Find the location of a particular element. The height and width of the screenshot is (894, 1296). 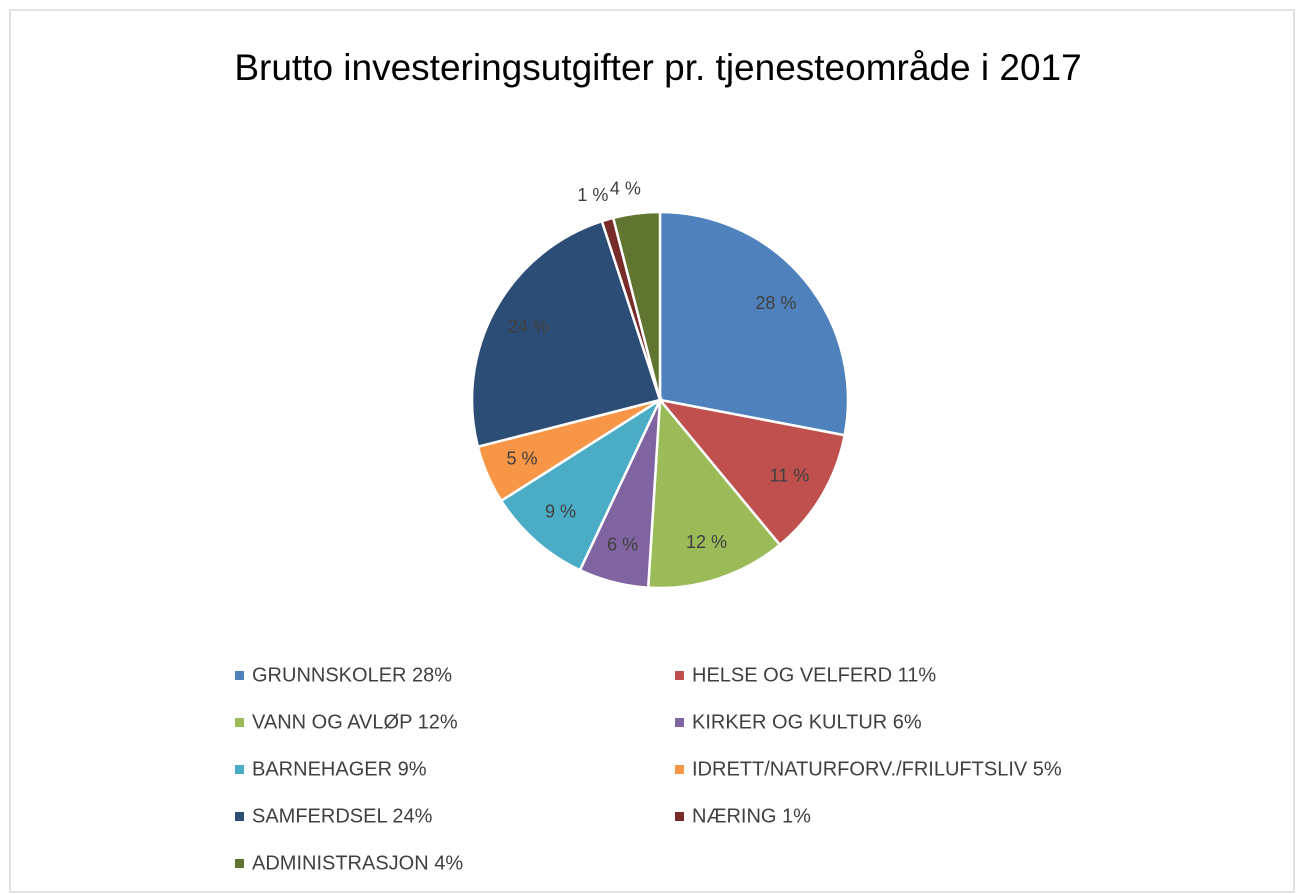

data-label: 28 % is located at coordinates (775, 303).